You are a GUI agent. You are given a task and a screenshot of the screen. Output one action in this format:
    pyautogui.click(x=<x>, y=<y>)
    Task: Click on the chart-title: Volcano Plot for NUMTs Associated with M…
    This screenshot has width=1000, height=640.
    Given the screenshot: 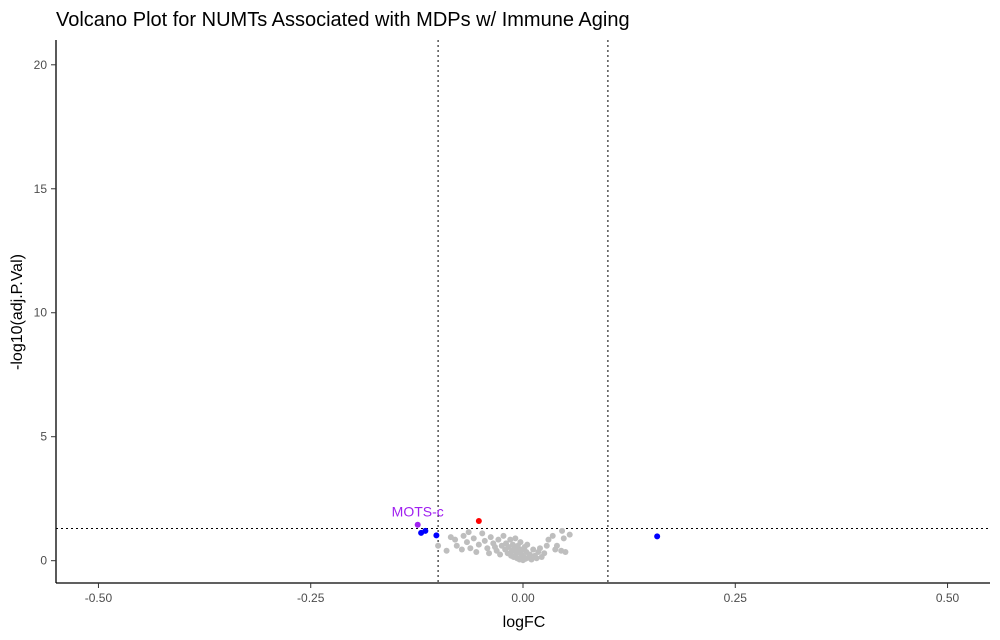 What is the action you would take?
    pyautogui.click(x=343, y=20)
    